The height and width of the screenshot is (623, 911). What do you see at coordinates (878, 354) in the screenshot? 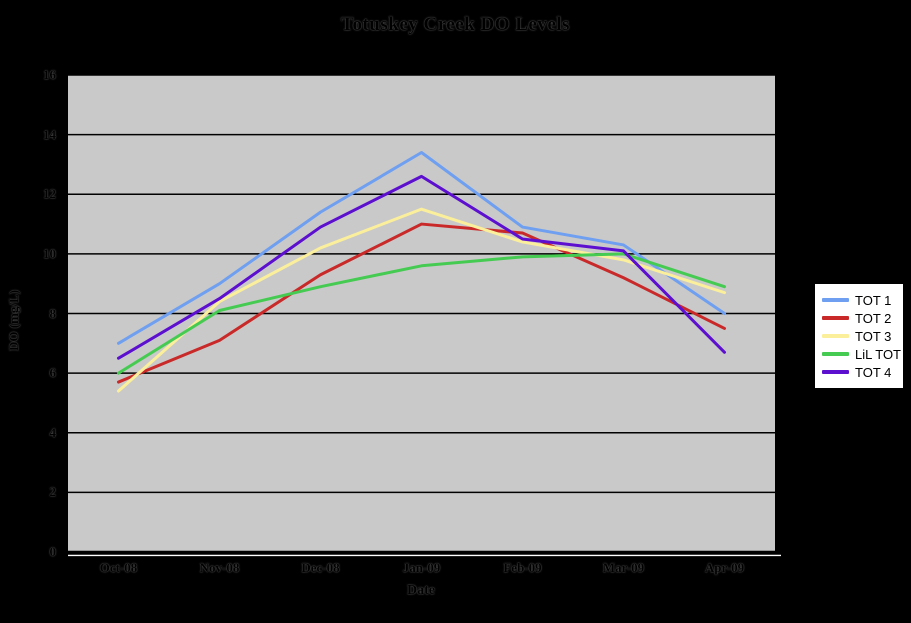
I see `legend-label: LiL TOT` at bounding box center [878, 354].